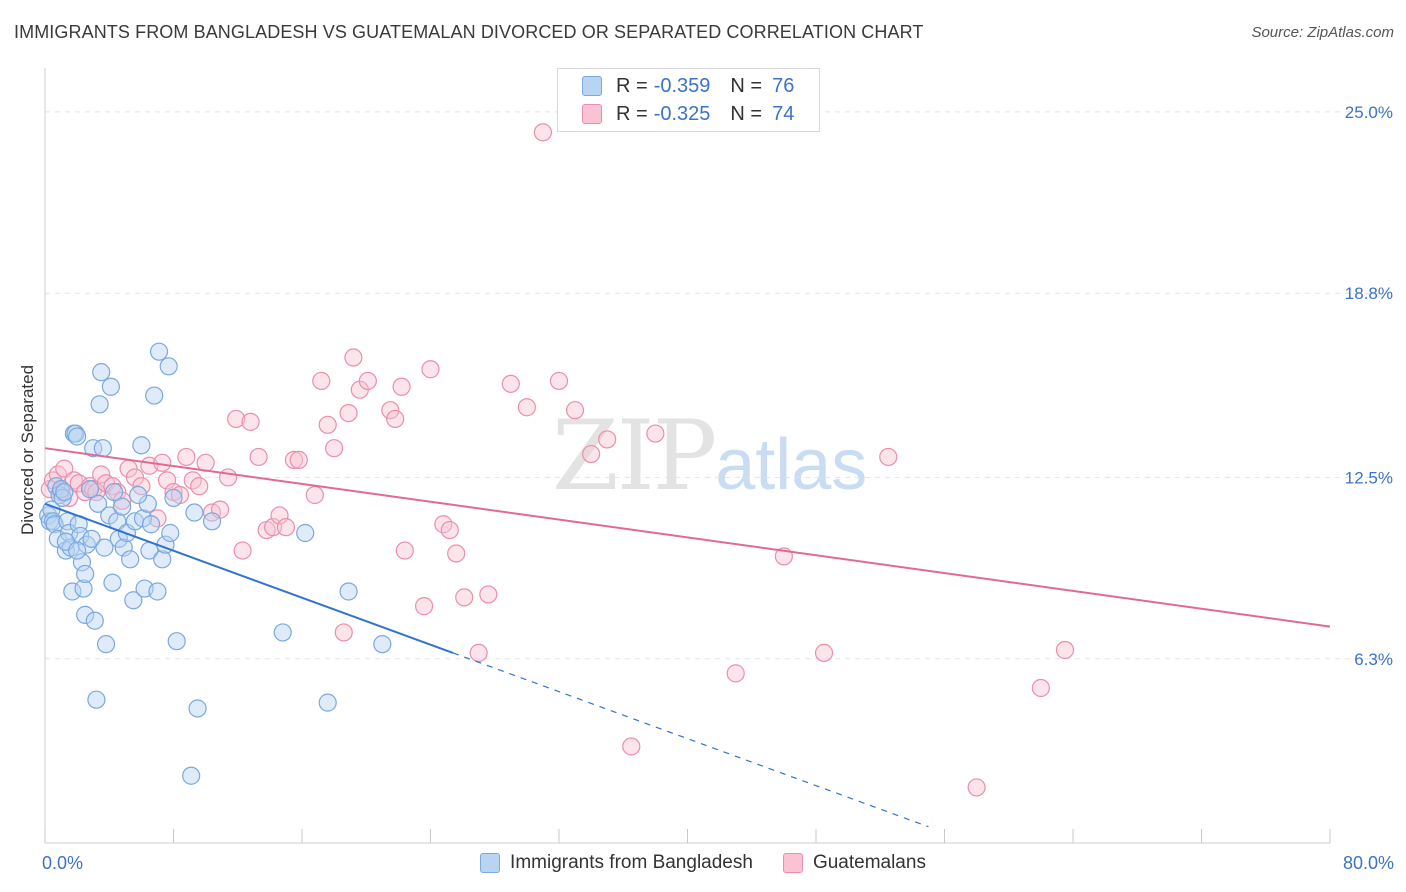 The width and height of the screenshot is (1406, 892). I want to click on legend-item-bangladesh: Immigrants from Bangladesh, so click(616, 863).